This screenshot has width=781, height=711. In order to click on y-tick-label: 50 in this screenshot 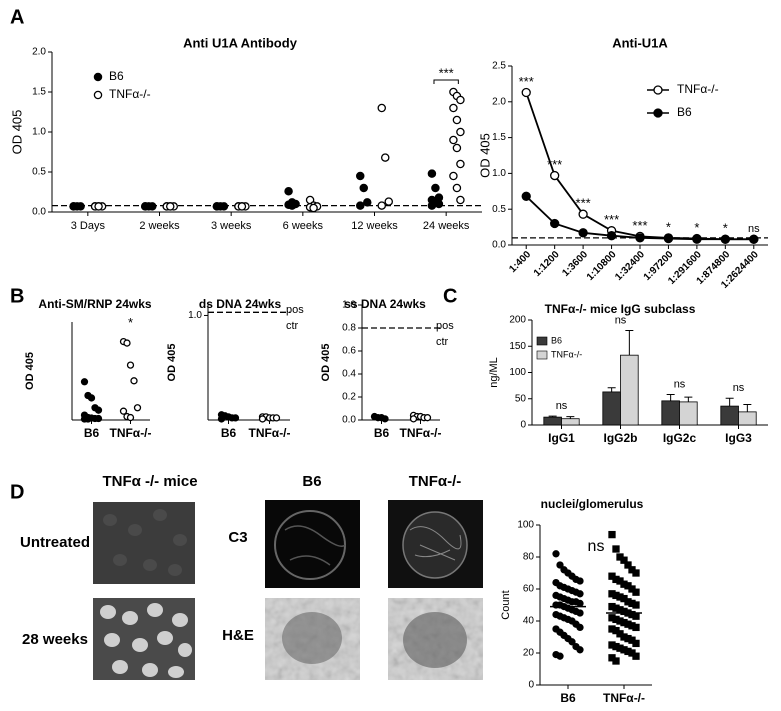, I will do `click(521, 398)`.